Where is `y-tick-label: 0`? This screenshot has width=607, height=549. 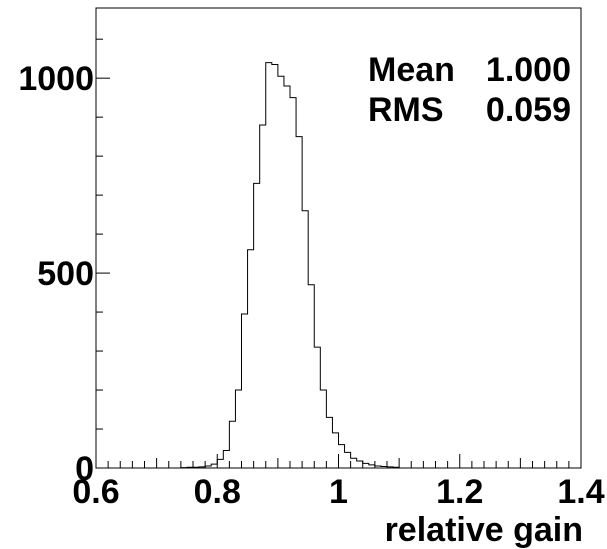
y-tick-label: 0 is located at coordinates (84, 469).